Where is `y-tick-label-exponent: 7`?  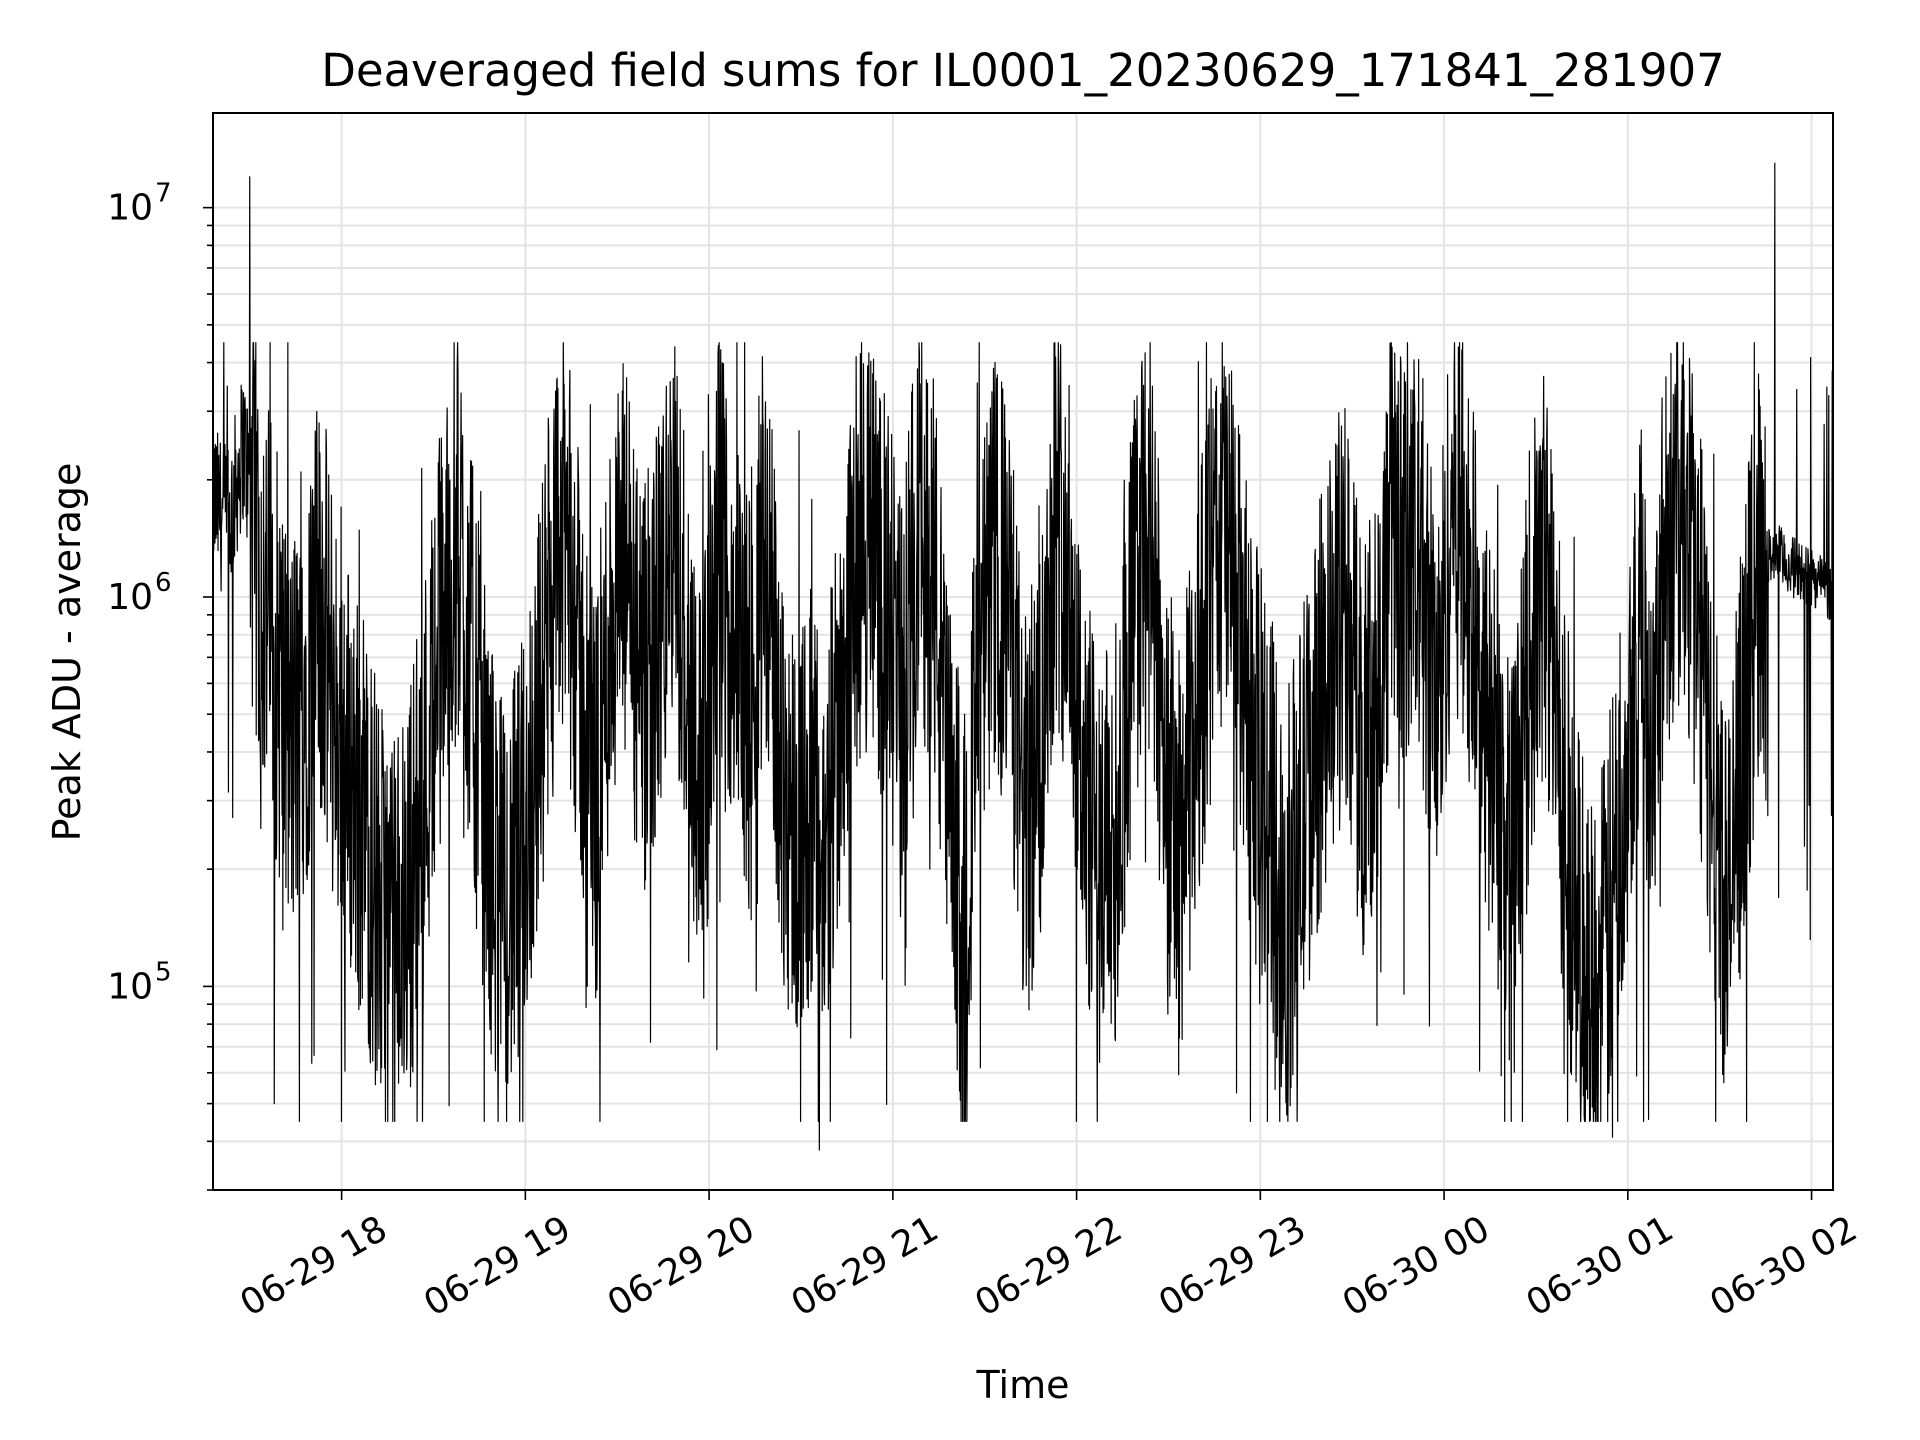
y-tick-label-exponent: 7 is located at coordinates (163, 194).